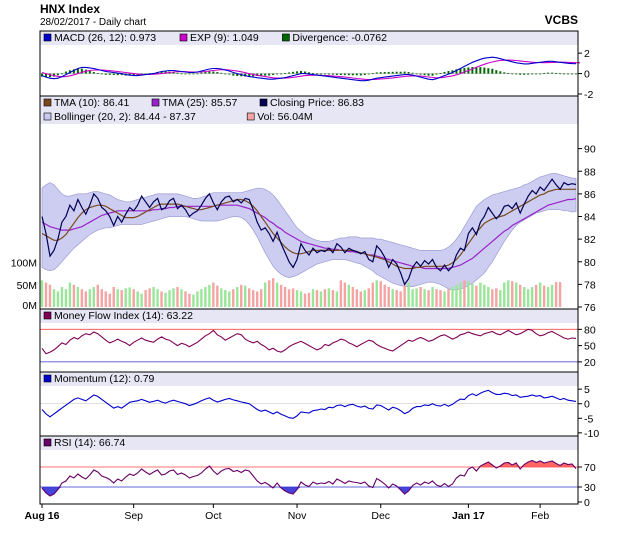 This screenshot has width=620, height=535. I want to click on x-tick-label: Aug 16, so click(41, 516).